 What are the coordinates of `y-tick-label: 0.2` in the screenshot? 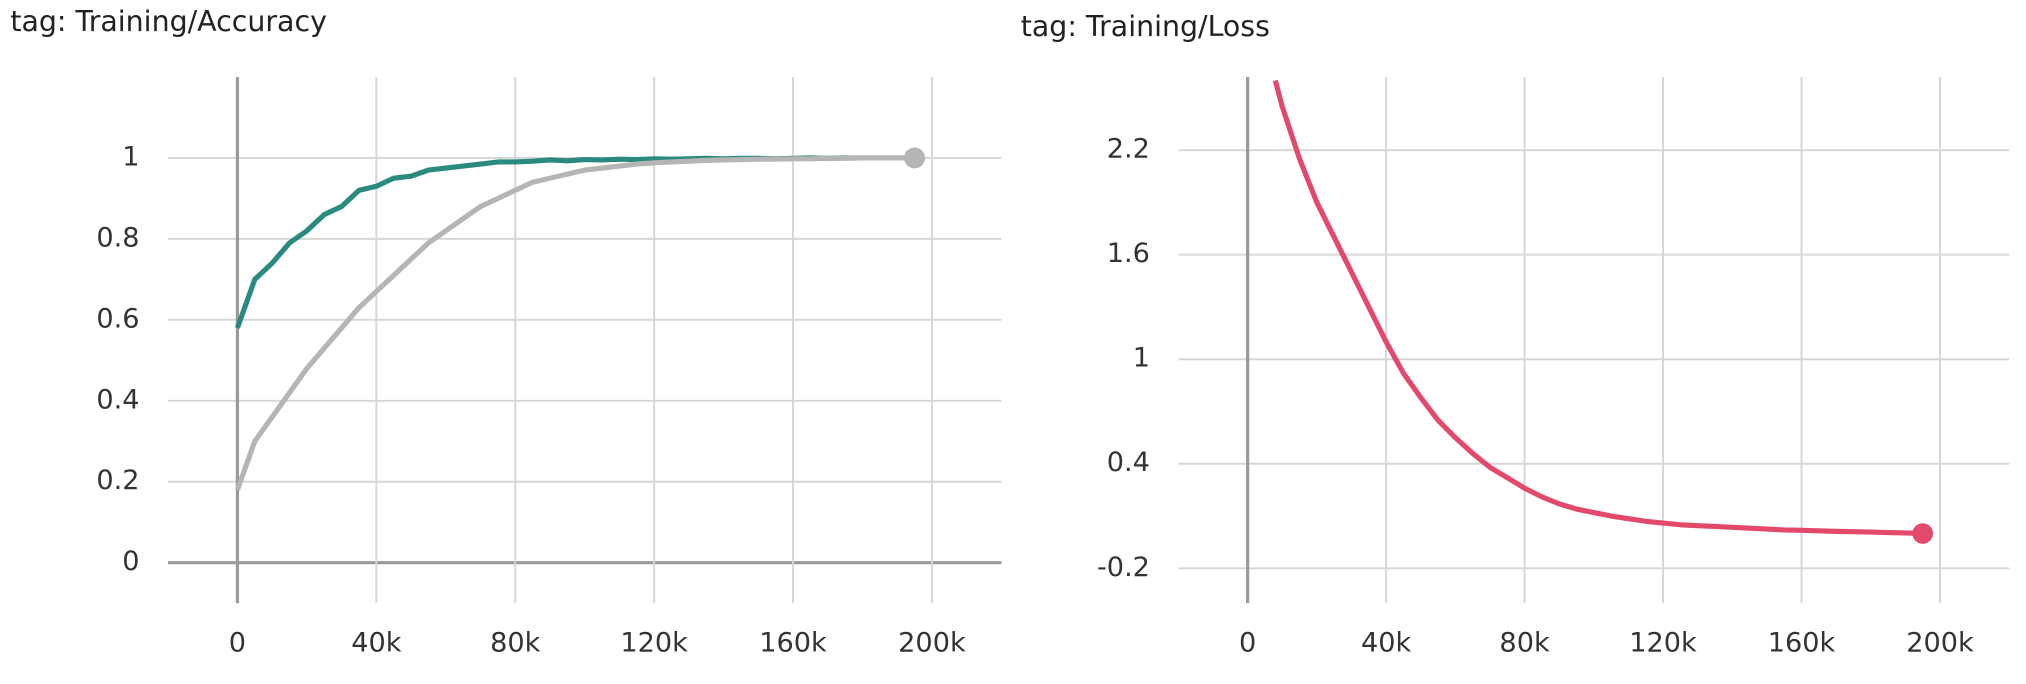 It's located at (117, 480).